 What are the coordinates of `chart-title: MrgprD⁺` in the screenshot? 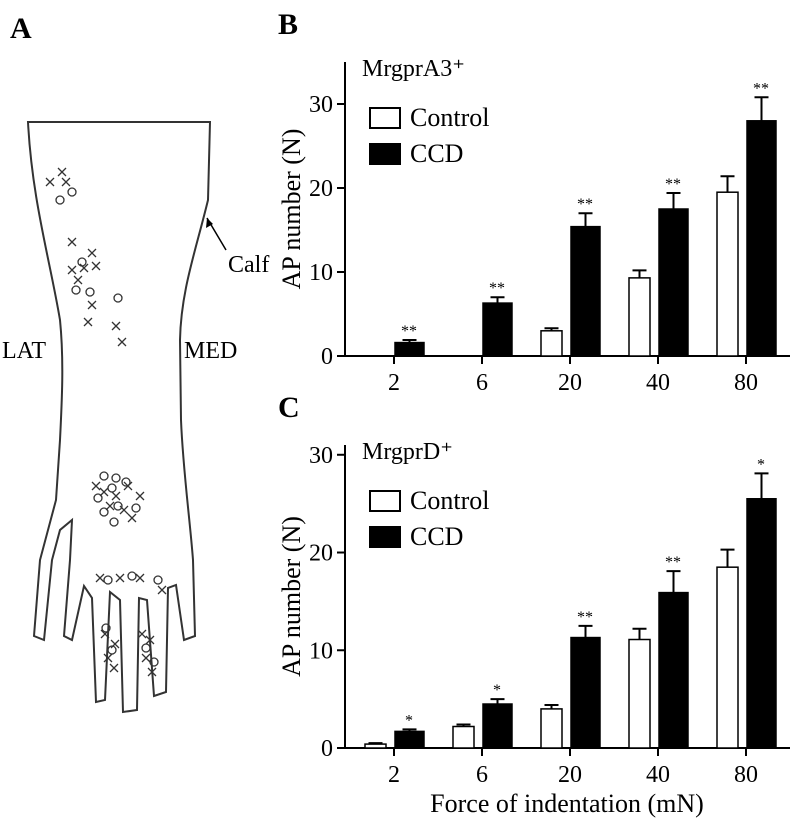 It's located at (407, 452).